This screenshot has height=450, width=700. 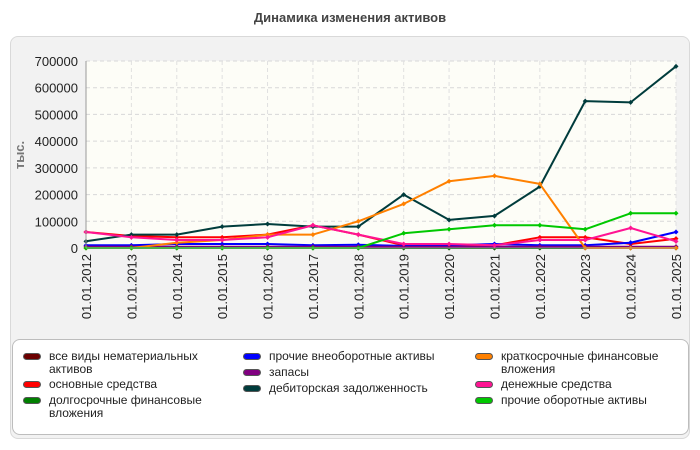 What do you see at coordinates (125, 406) in the screenshot?
I see `legend-label: долгосрочные финансовые вложения` at bounding box center [125, 406].